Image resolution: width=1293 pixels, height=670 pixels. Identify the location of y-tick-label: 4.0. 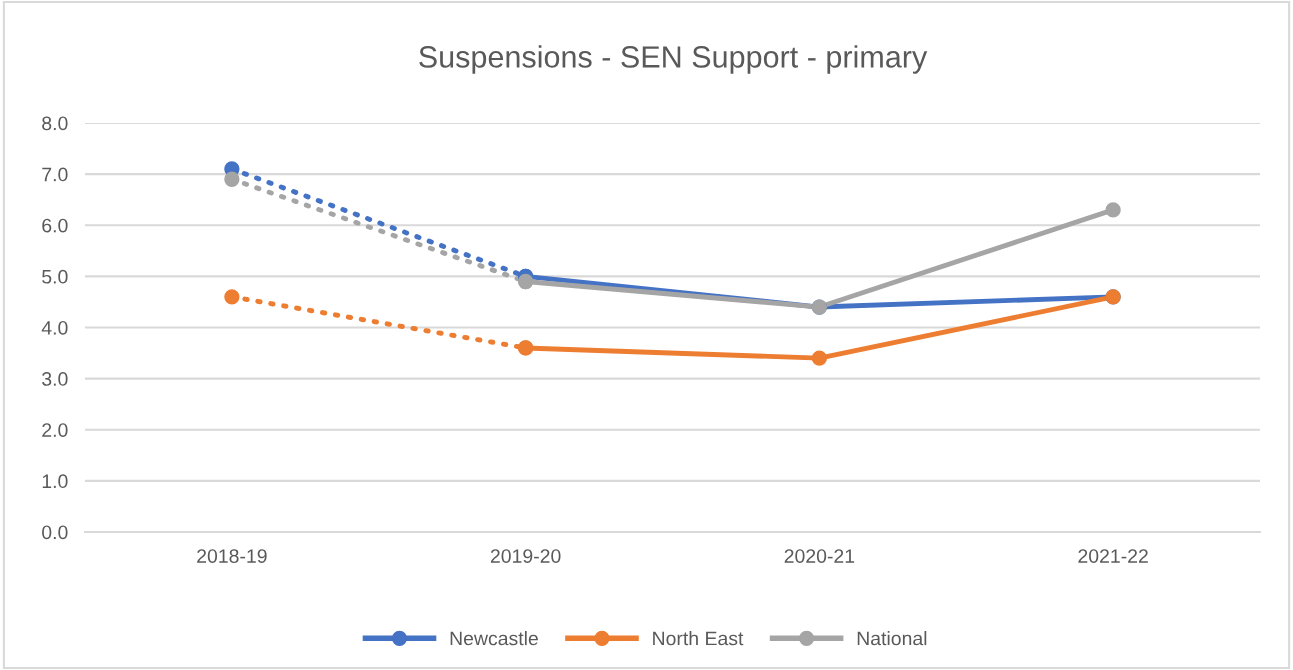
(54, 327).